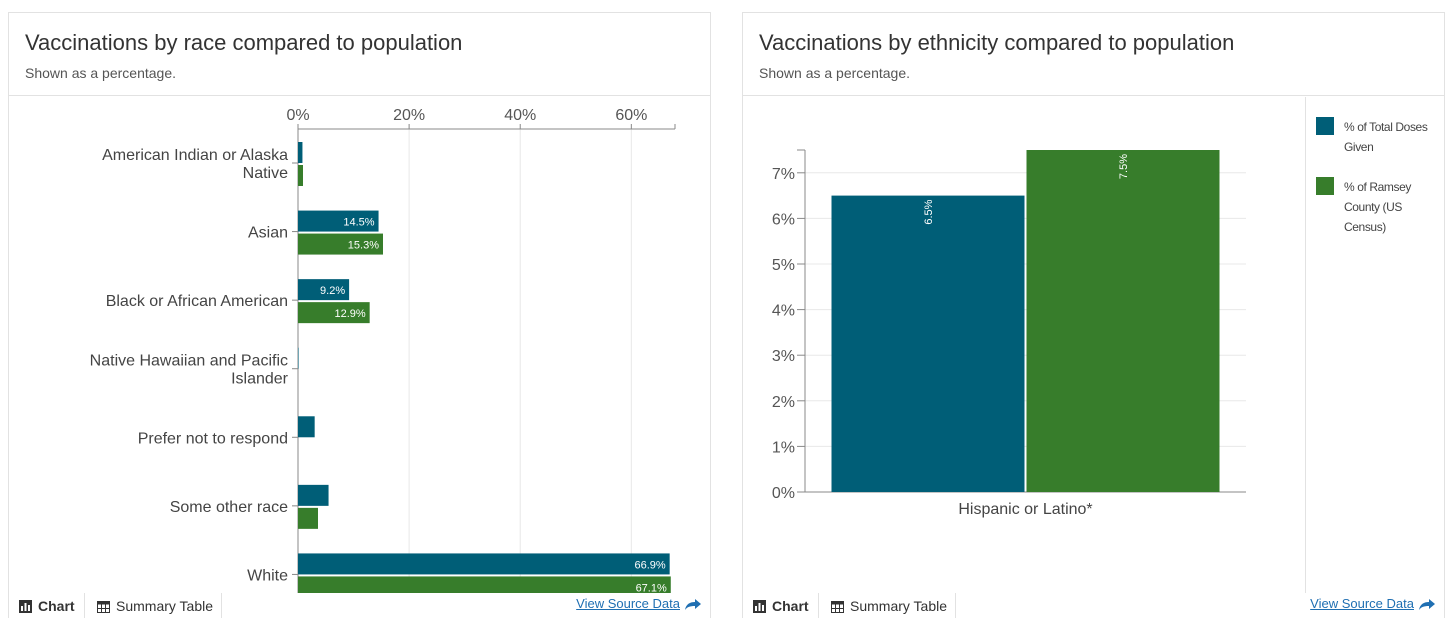 This screenshot has height=618, width=1450. Describe the element at coordinates (268, 233) in the screenshot. I see `category-label: Asian` at that location.